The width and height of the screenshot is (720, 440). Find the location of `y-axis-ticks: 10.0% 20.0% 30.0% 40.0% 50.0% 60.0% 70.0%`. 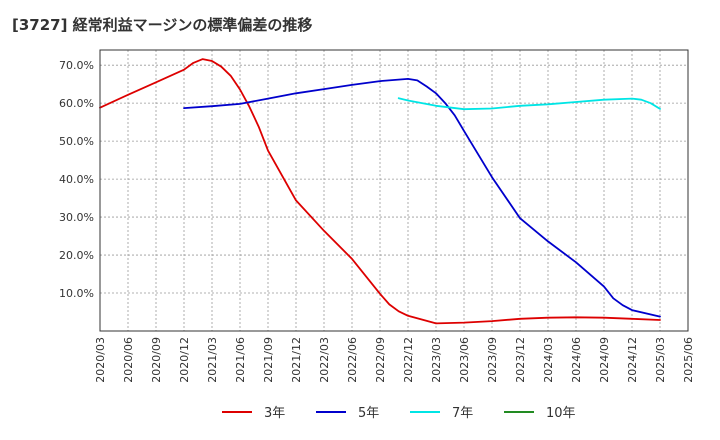

y-axis-ticks: 10.0% 20.0% 30.0% 40.0% 50.0% 60.0% 70.0% is located at coordinates (76, 179).